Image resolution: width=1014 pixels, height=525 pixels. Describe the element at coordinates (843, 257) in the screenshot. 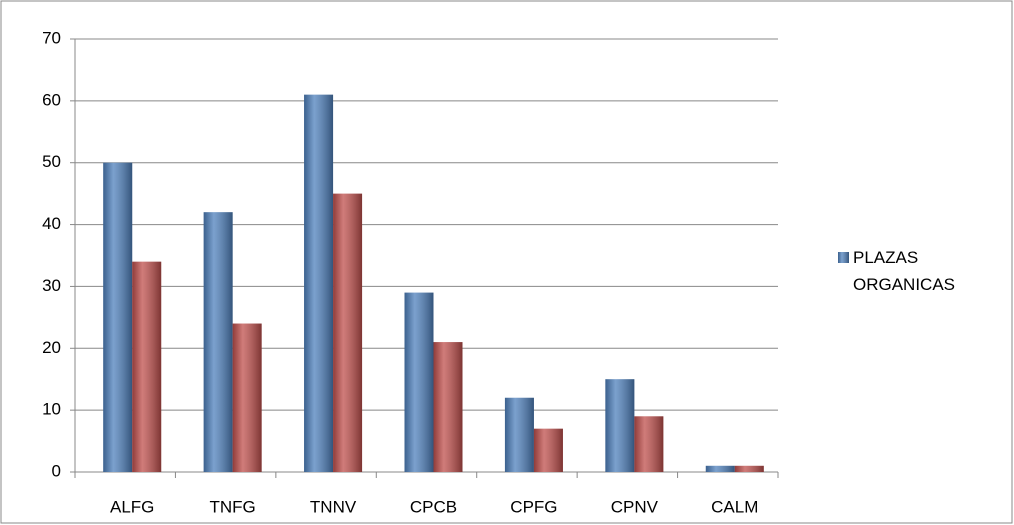

I see `legend-swatch-shade` at that location.